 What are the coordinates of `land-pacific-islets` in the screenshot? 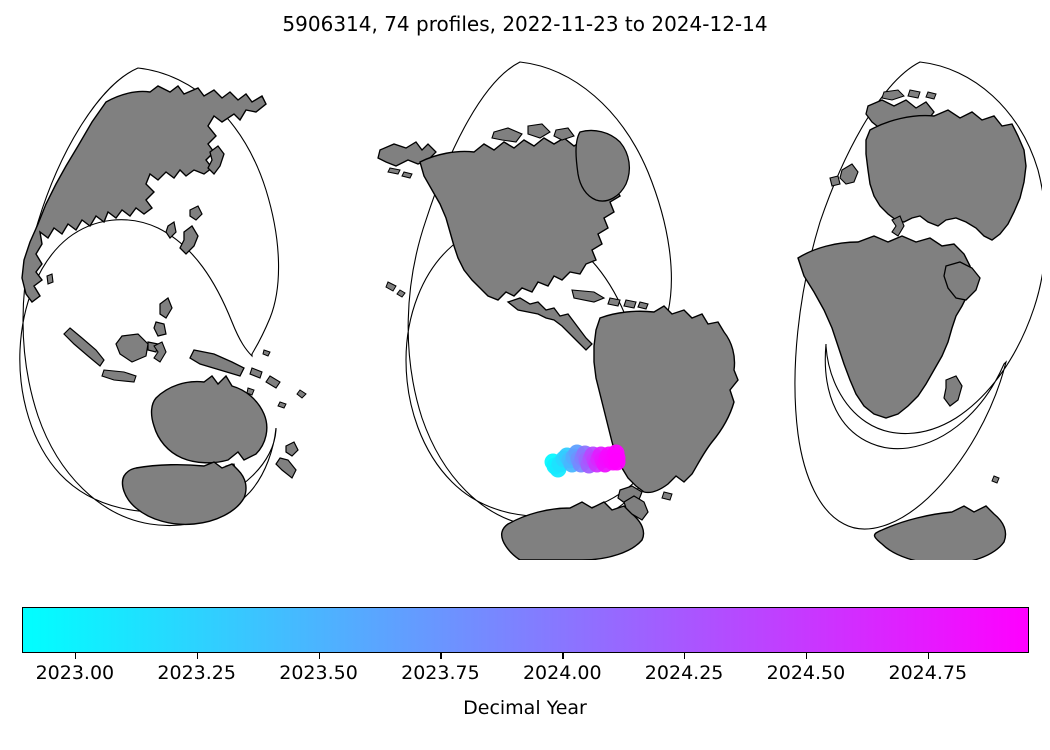 It's located at (276, 379).